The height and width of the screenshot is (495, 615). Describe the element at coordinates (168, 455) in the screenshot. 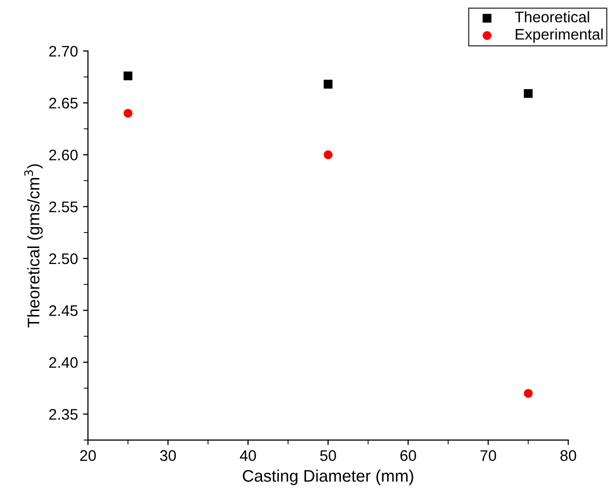

I see `x-tick-label: 30` at that location.